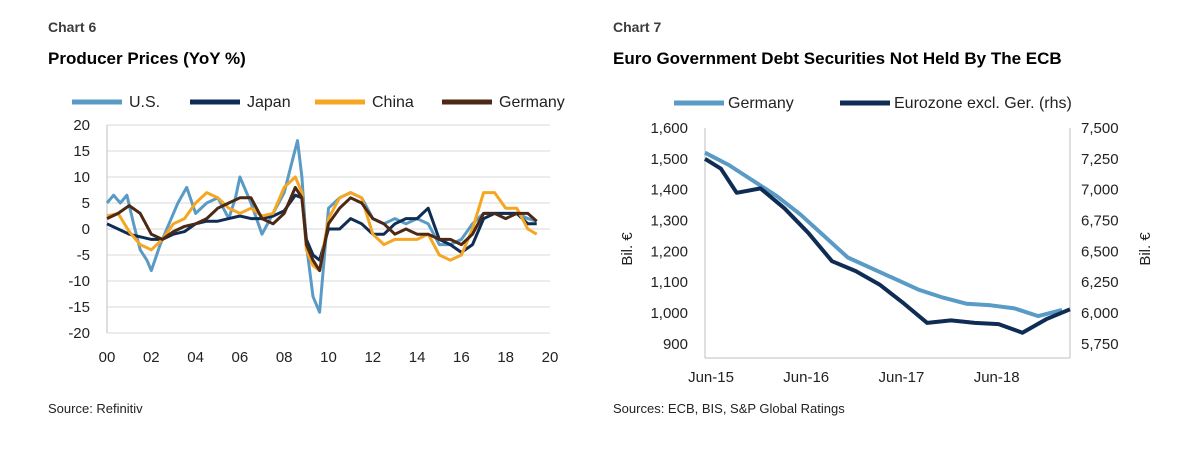  What do you see at coordinates (83, 255) in the screenshot?
I see `y-tick-label: -5` at bounding box center [83, 255].